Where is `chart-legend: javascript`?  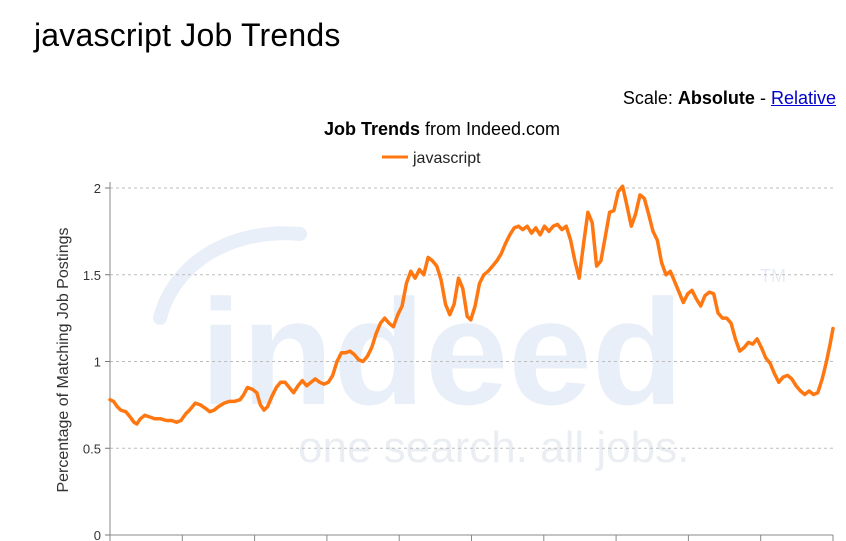
chart-legend: javascript is located at coordinates (431, 158).